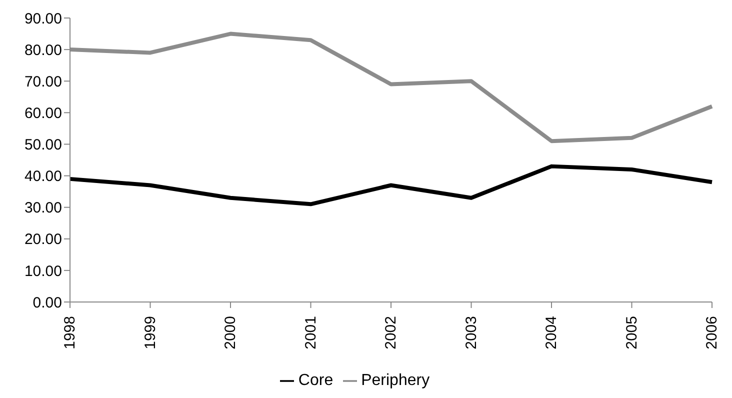 The height and width of the screenshot is (398, 732). I want to click on x-tick-label: 2002, so click(391, 333).